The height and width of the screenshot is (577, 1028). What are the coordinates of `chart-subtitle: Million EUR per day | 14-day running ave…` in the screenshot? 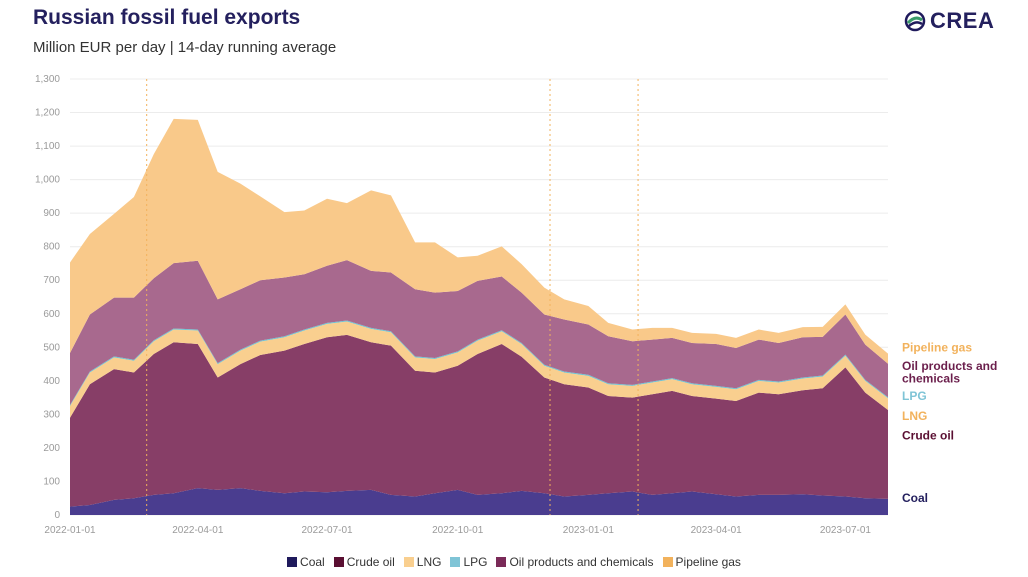 It's located at (185, 47).